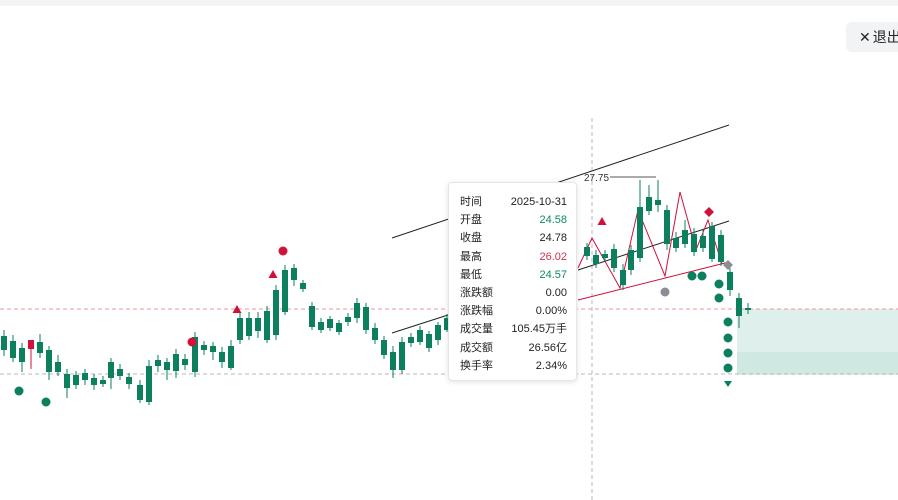 This screenshot has height=500, width=898. Describe the element at coordinates (471, 238) in the screenshot. I see `tooltip-label: 收盘` at that location.